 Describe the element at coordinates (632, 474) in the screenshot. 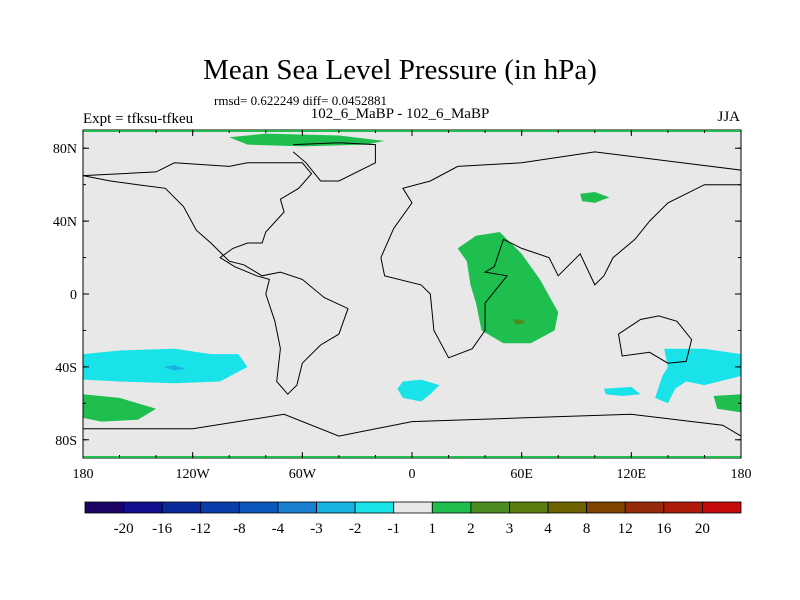

I see `x-tick-label: 120E` at that location.